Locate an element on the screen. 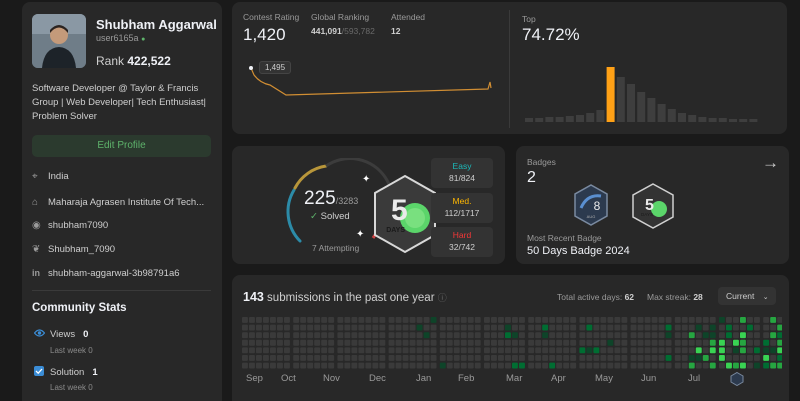 This screenshot has height=401, width=800. fifty-days-badge-icon: 5 DAYS is located at coordinates (405, 214).